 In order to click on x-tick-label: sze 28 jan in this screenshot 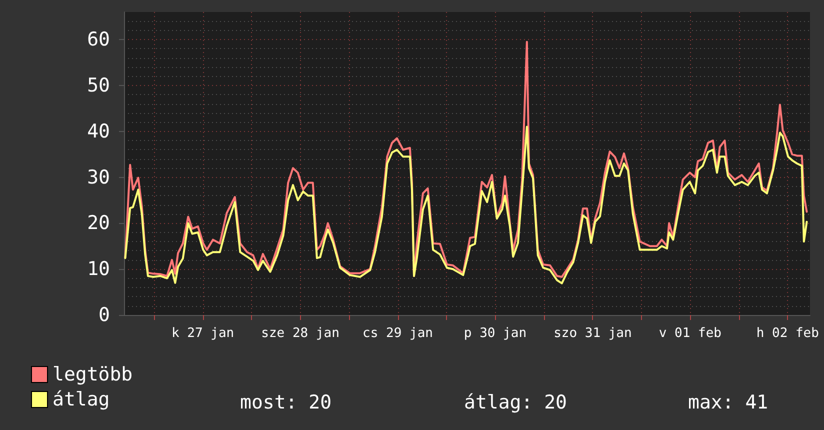, I will do `click(300, 333)`.